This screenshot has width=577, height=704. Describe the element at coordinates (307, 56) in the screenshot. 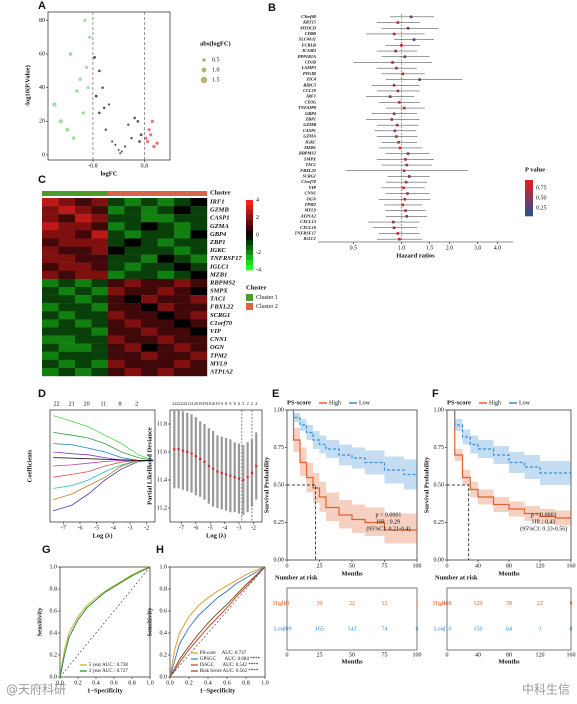

I see `gene-label: PPP1R1A` at that location.